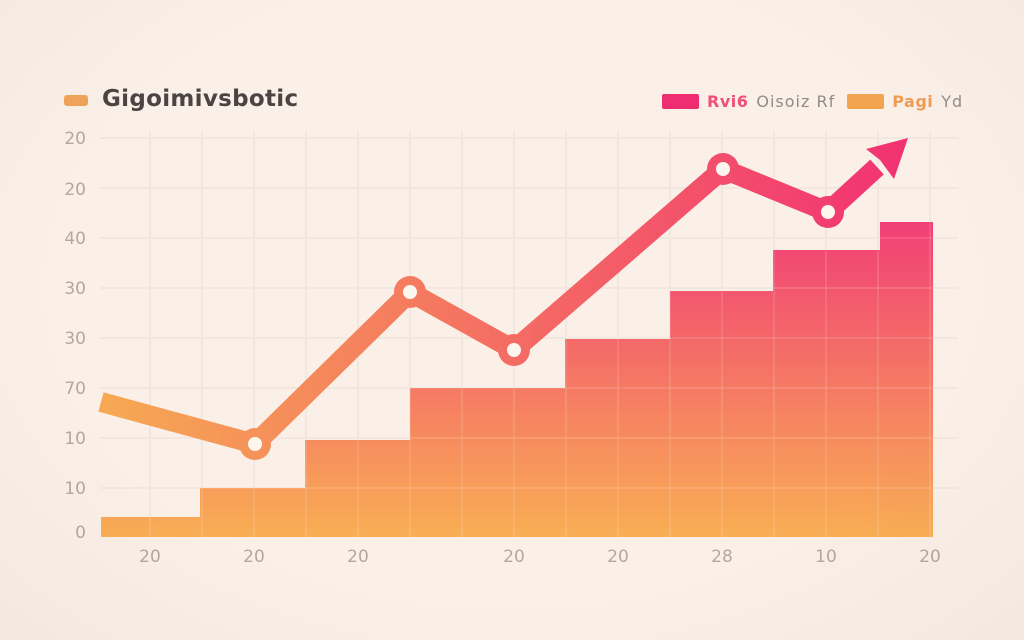 This screenshot has height=640, width=1024. I want to click on legend-swatch-pink-icon, so click(680, 101).